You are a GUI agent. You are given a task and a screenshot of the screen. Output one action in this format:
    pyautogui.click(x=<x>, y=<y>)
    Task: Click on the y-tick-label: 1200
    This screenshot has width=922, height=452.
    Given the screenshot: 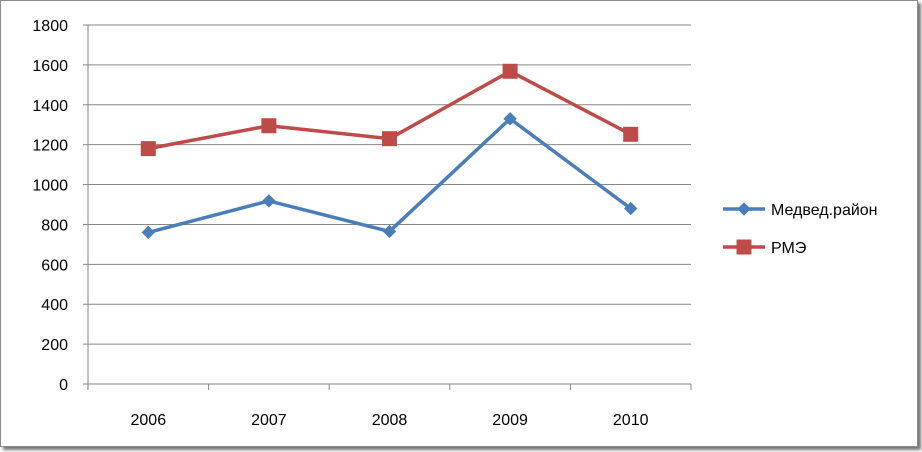 What is the action you would take?
    pyautogui.click(x=50, y=146)
    